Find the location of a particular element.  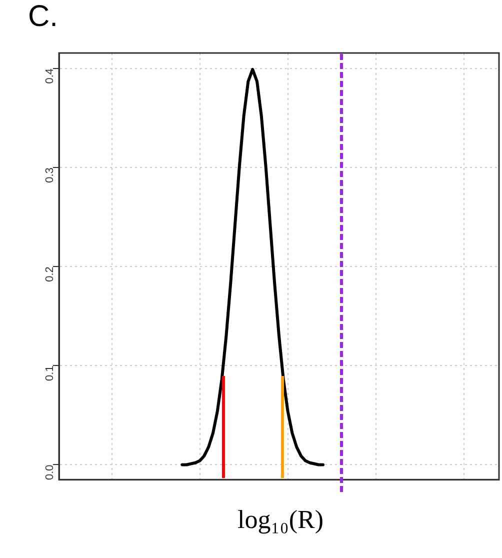

y-tick-label: 0.0 is located at coordinates (50, 472).